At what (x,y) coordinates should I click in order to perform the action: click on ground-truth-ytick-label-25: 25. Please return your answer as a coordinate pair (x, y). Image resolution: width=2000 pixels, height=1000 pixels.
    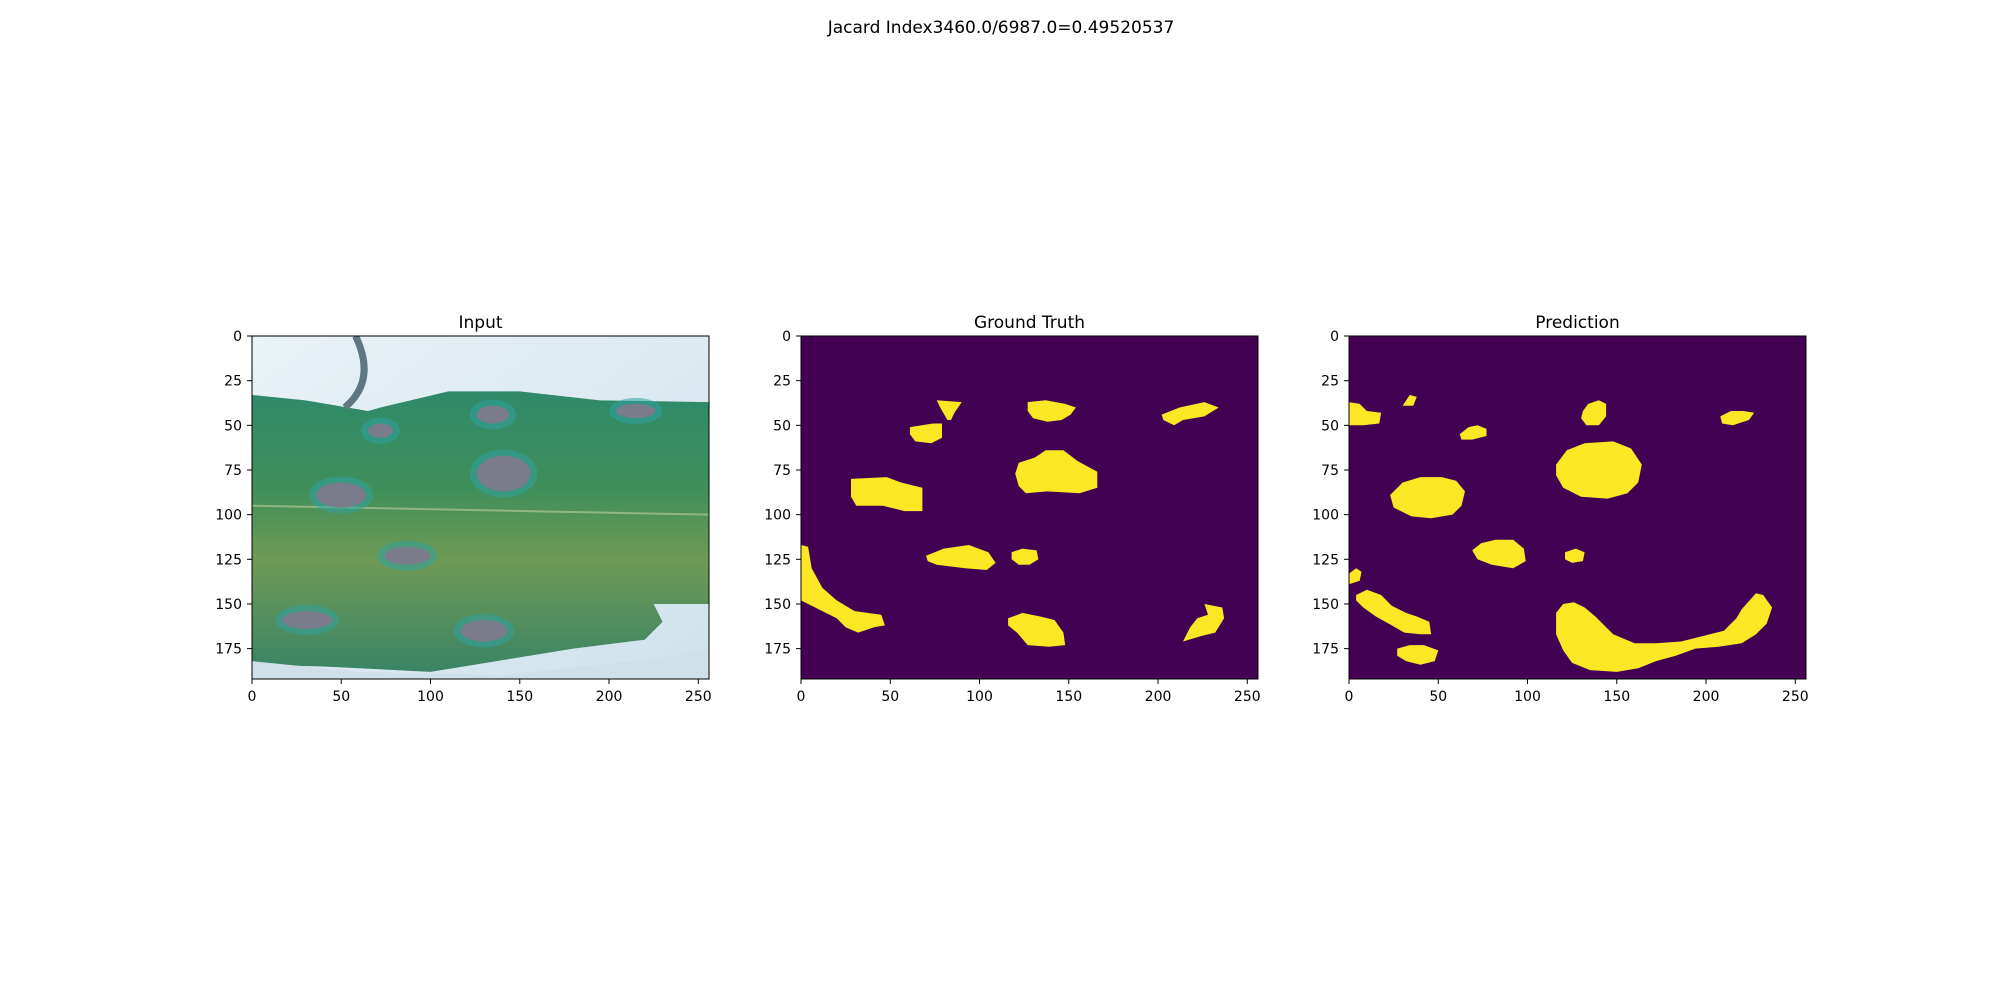
    Looking at the image, I should click on (782, 382).